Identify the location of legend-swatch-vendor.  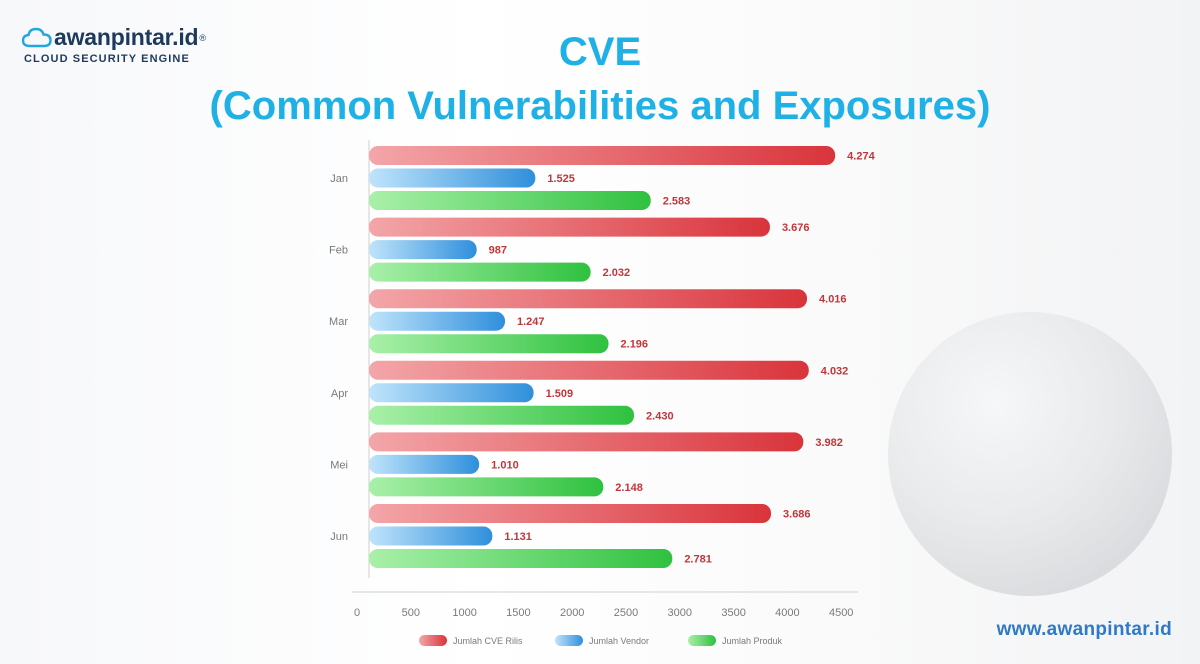
(569, 640).